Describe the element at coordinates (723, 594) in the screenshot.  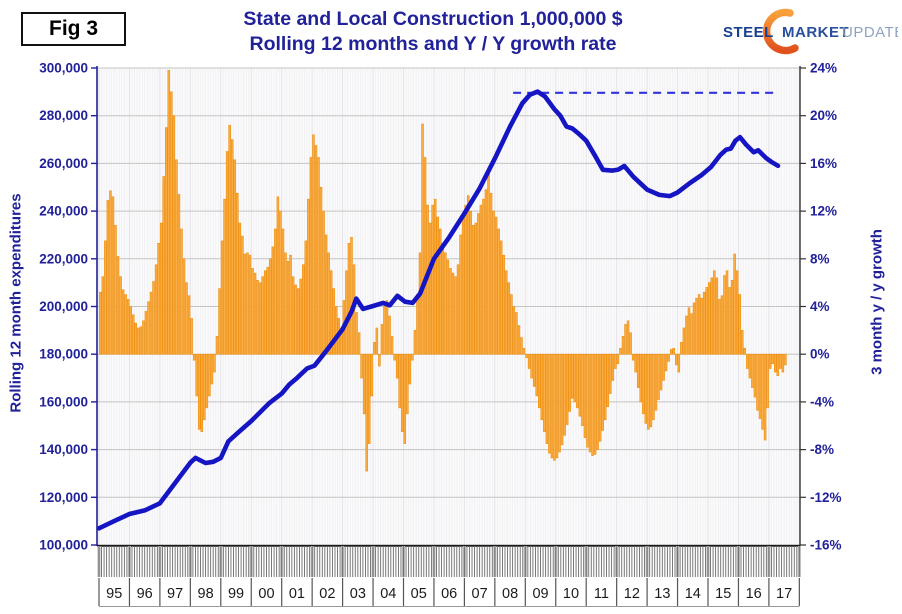
I see `year-label: 15` at that location.